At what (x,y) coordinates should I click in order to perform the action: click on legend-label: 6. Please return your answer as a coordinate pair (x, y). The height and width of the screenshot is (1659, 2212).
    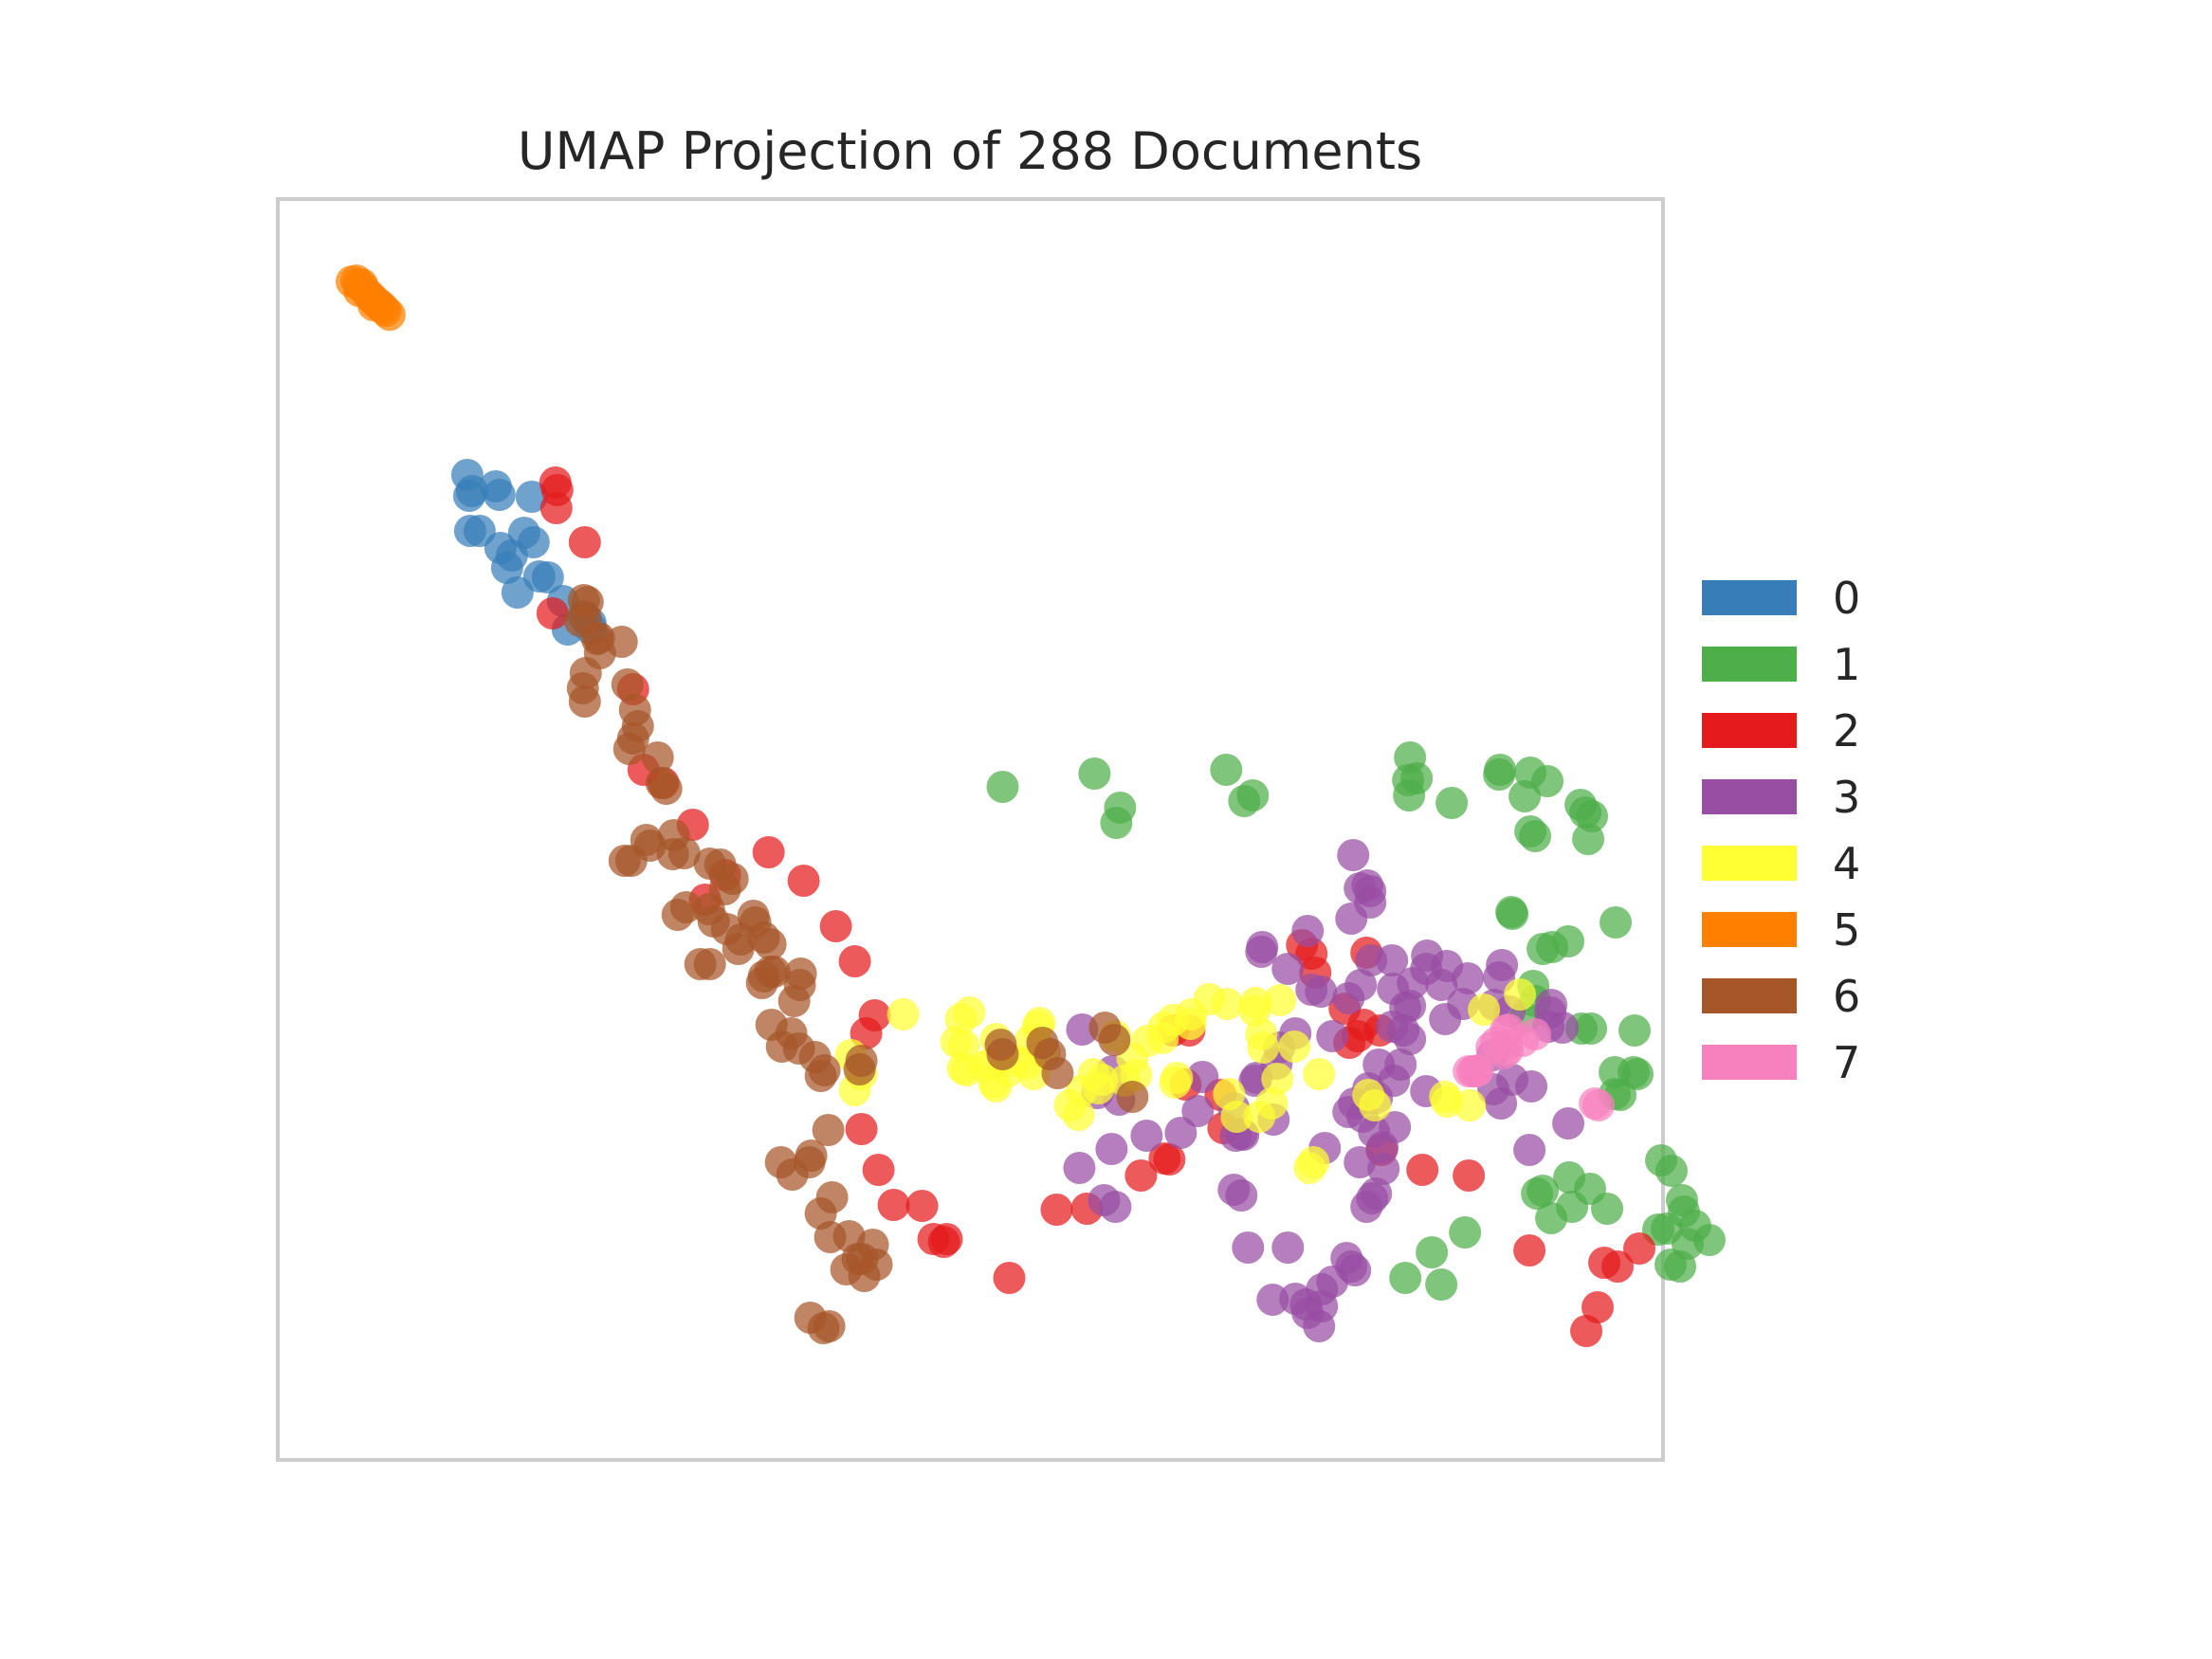
    Looking at the image, I should click on (1847, 996).